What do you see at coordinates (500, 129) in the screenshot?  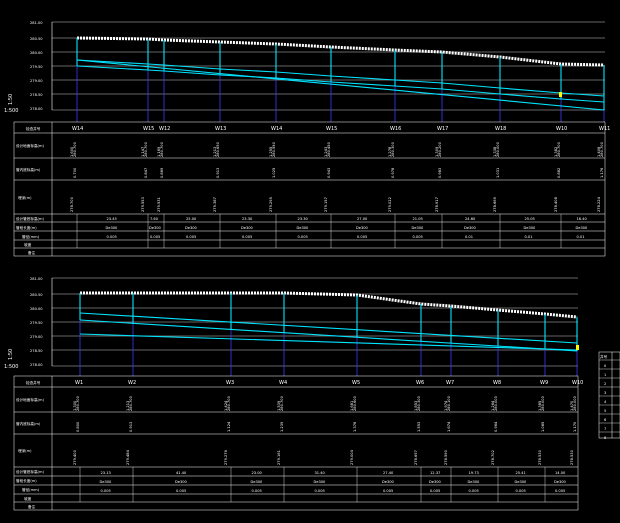 I see `node-label: W18` at bounding box center [500, 129].